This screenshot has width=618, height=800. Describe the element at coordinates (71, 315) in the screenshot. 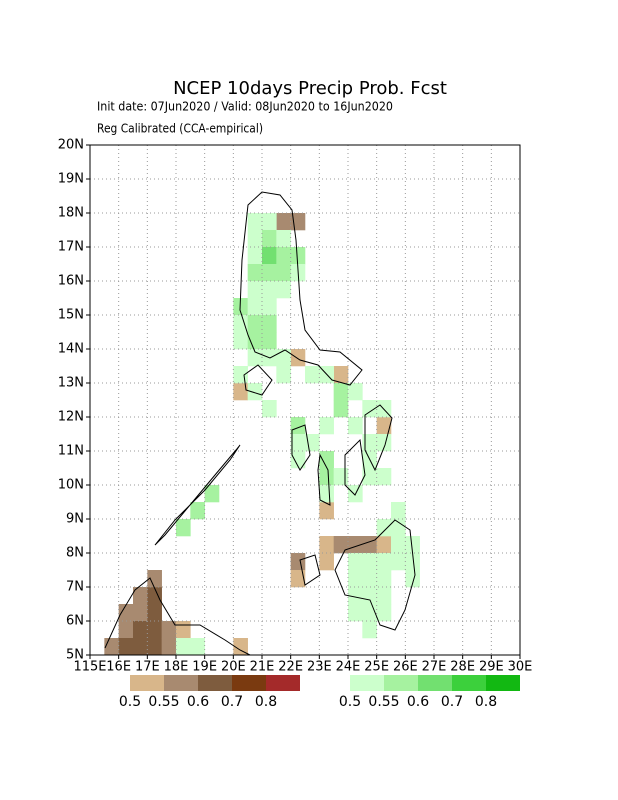

I see `y-tick-label: 15N` at that location.